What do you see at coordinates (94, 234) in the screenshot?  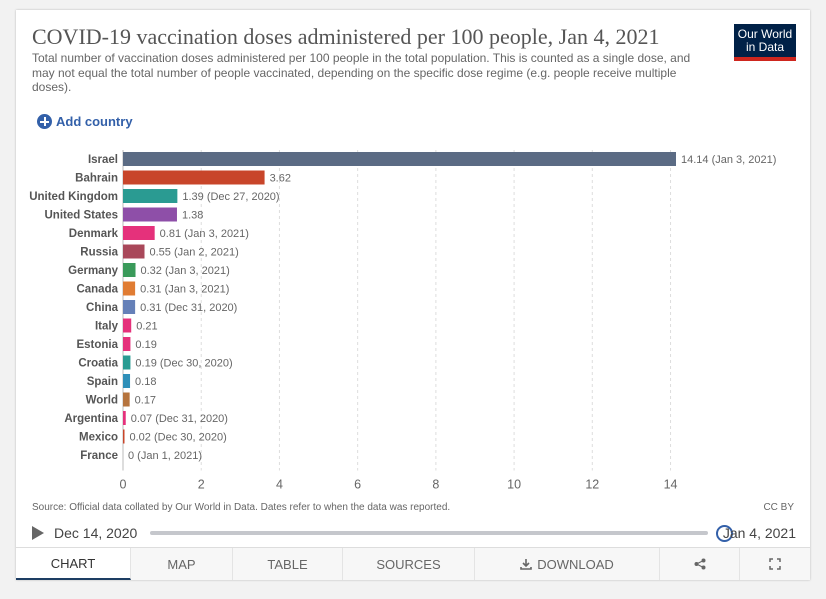 I see `category-label: Denmark` at bounding box center [94, 234].